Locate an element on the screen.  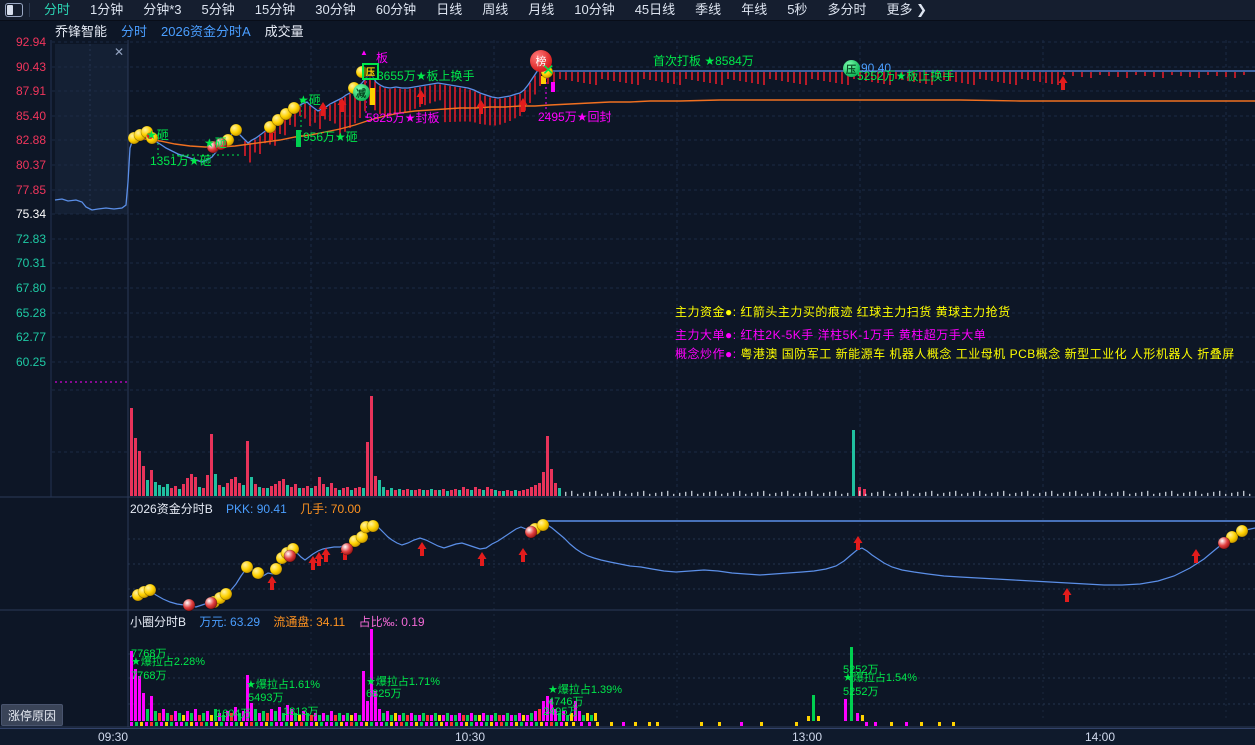
time-axis-label: 13:00 is located at coordinates (807, 737).